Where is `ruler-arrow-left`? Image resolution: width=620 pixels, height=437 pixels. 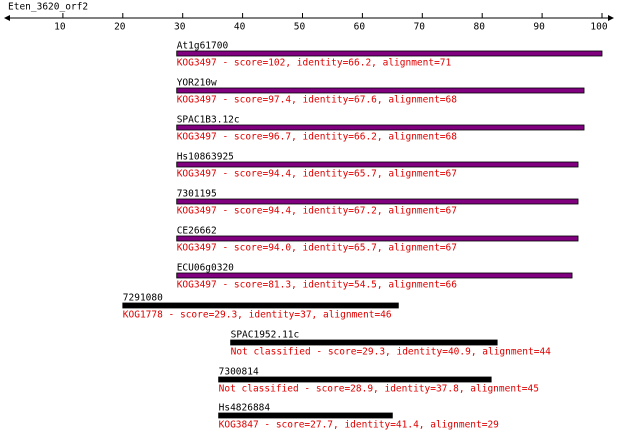
ruler-arrow-left is located at coordinates (7, 18).